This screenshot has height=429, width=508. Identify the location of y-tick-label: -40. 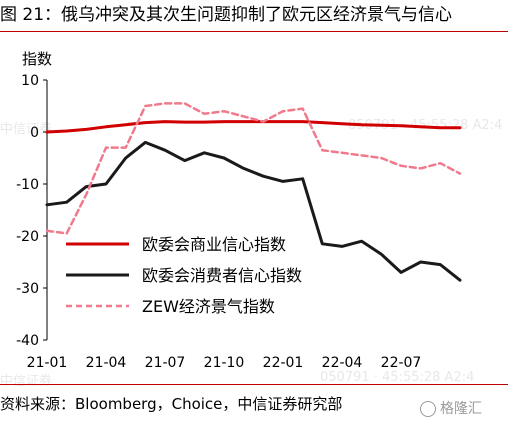
(27, 341).